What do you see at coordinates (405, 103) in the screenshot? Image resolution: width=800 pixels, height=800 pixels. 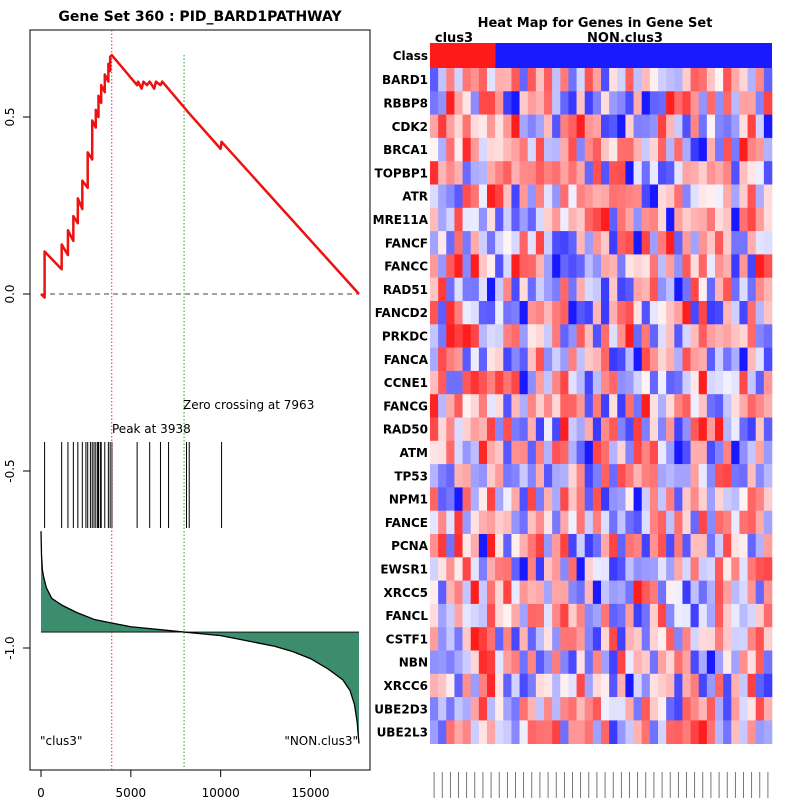 I see `gene-label: RBBP8` at bounding box center [405, 103].